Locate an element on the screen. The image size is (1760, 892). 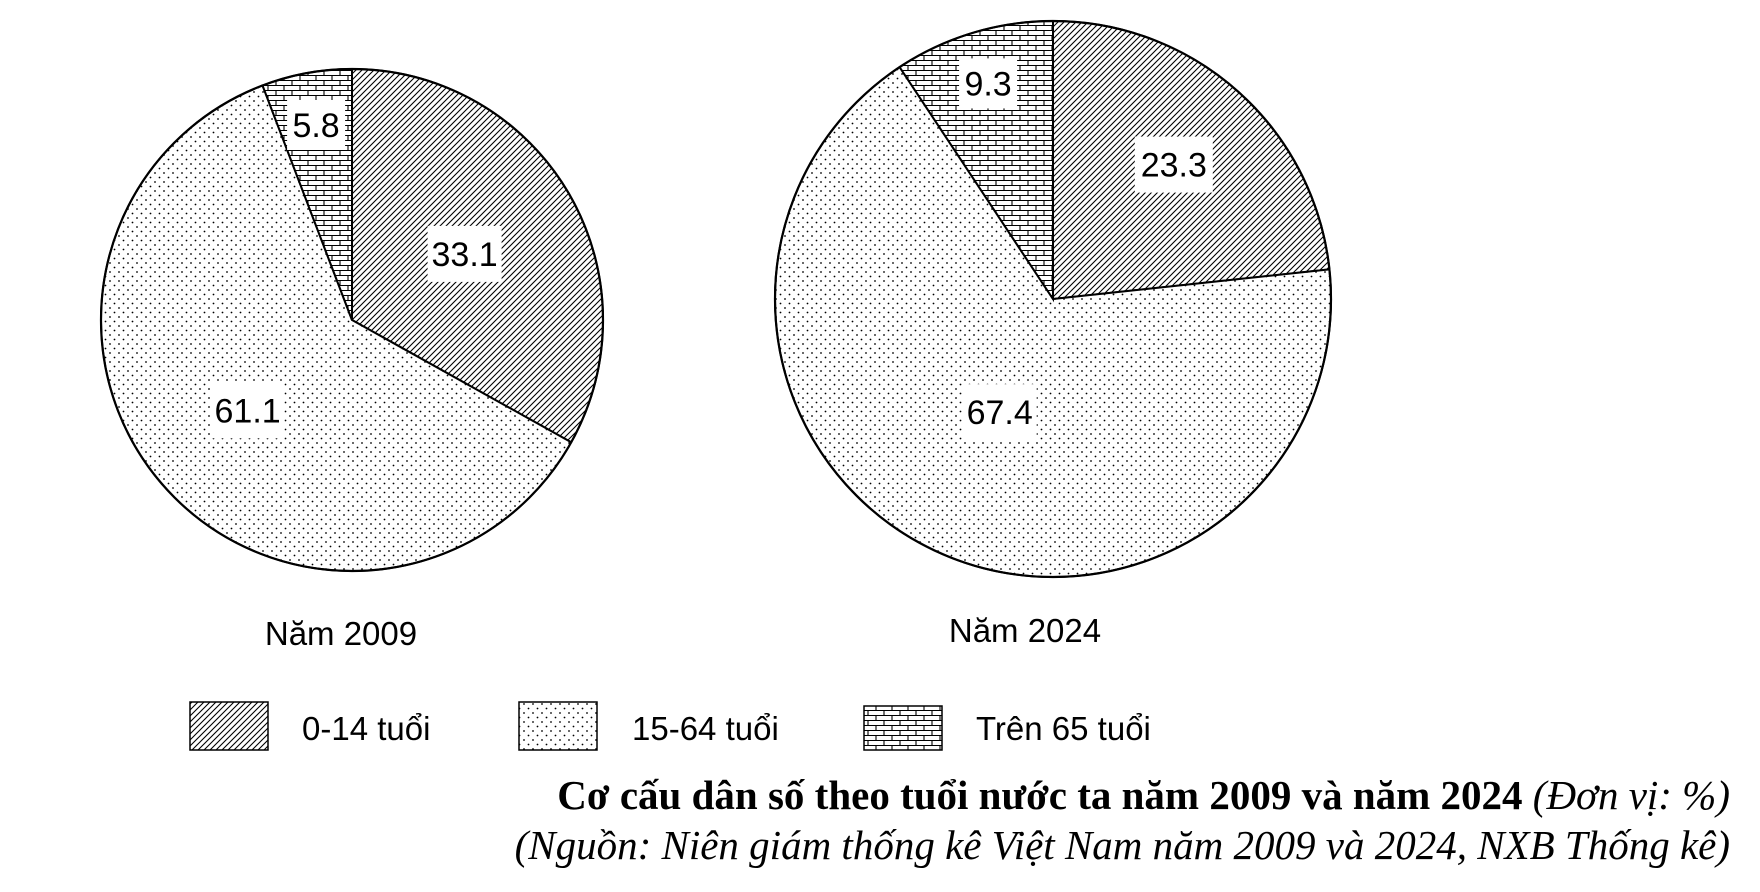
legend-swatch-dots is located at coordinates (558, 726).